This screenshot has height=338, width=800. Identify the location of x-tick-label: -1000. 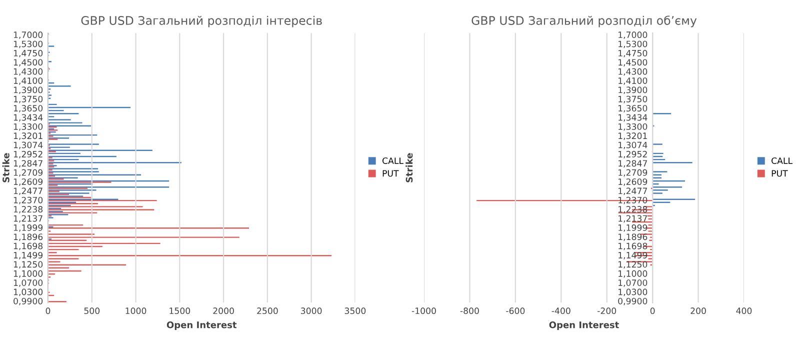
(424, 311).